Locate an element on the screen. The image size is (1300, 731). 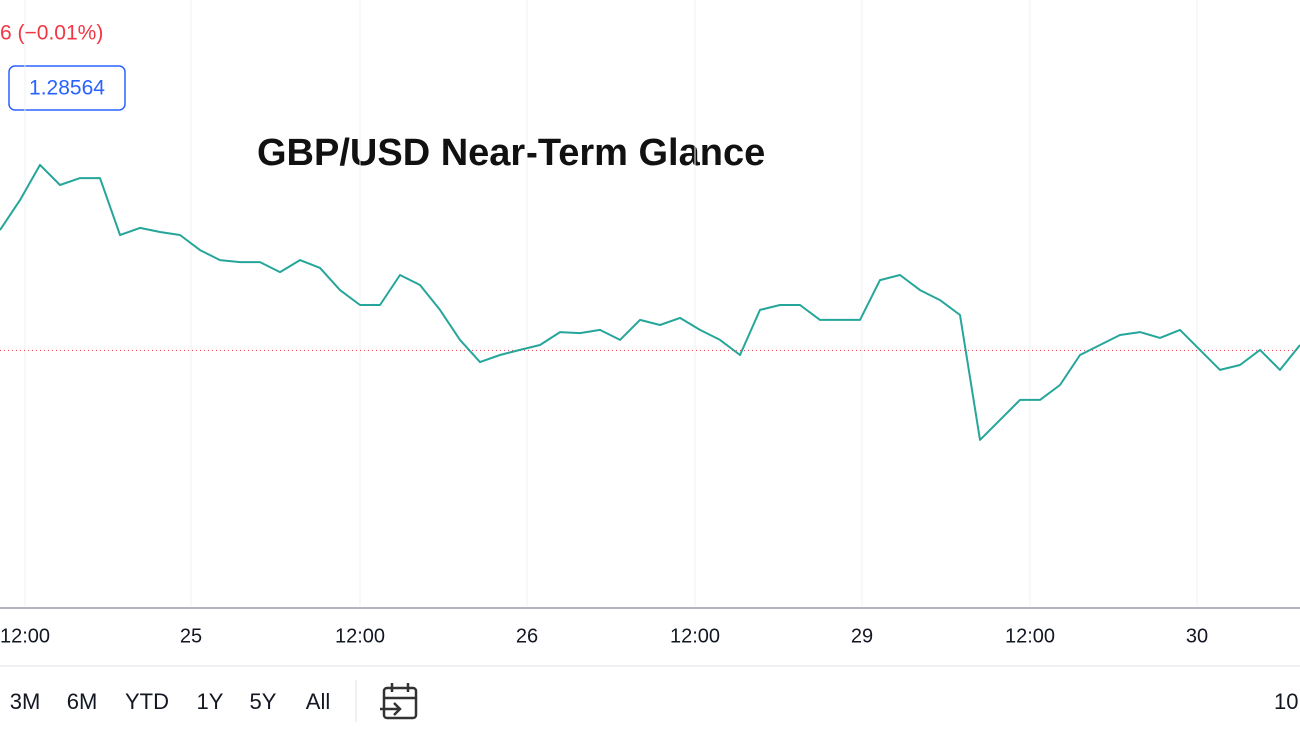
range-button: All is located at coordinates (318, 701).